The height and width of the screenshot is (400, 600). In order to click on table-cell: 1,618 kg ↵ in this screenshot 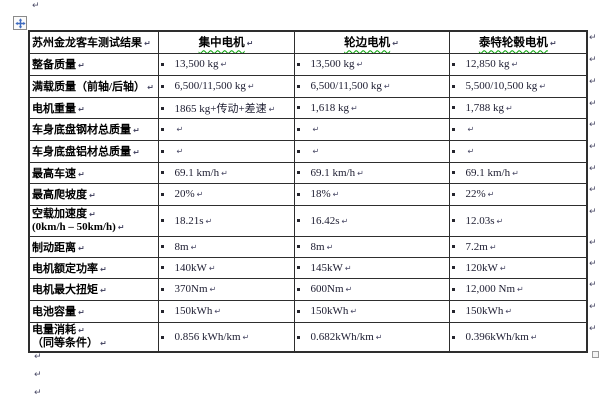, I will do `click(371, 107)`.